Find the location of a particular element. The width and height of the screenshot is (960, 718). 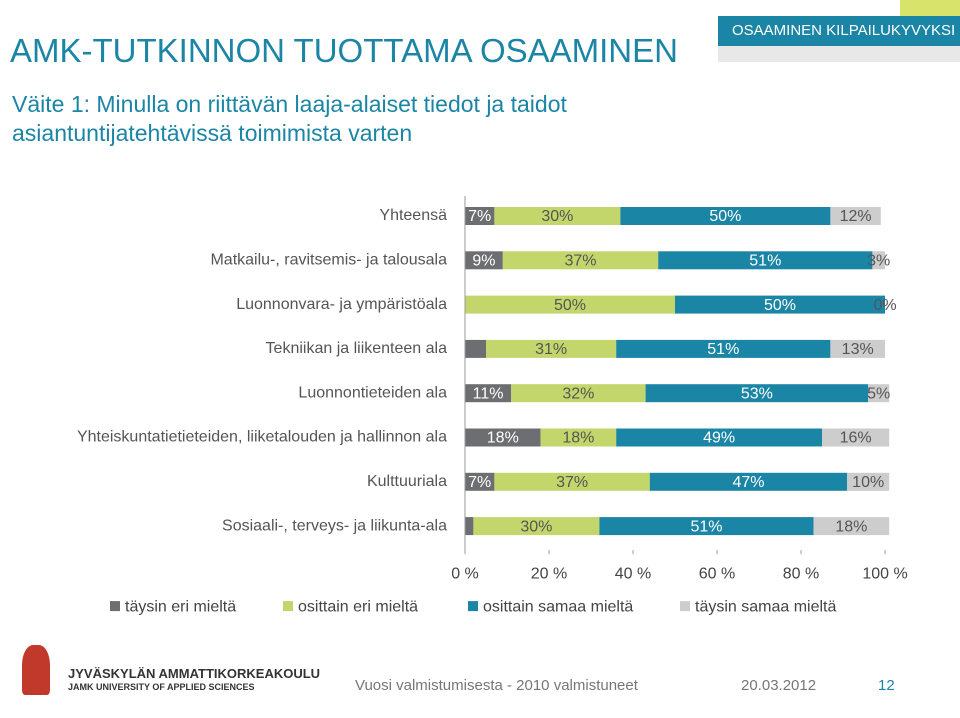

value-label: 49% is located at coordinates (719, 438).